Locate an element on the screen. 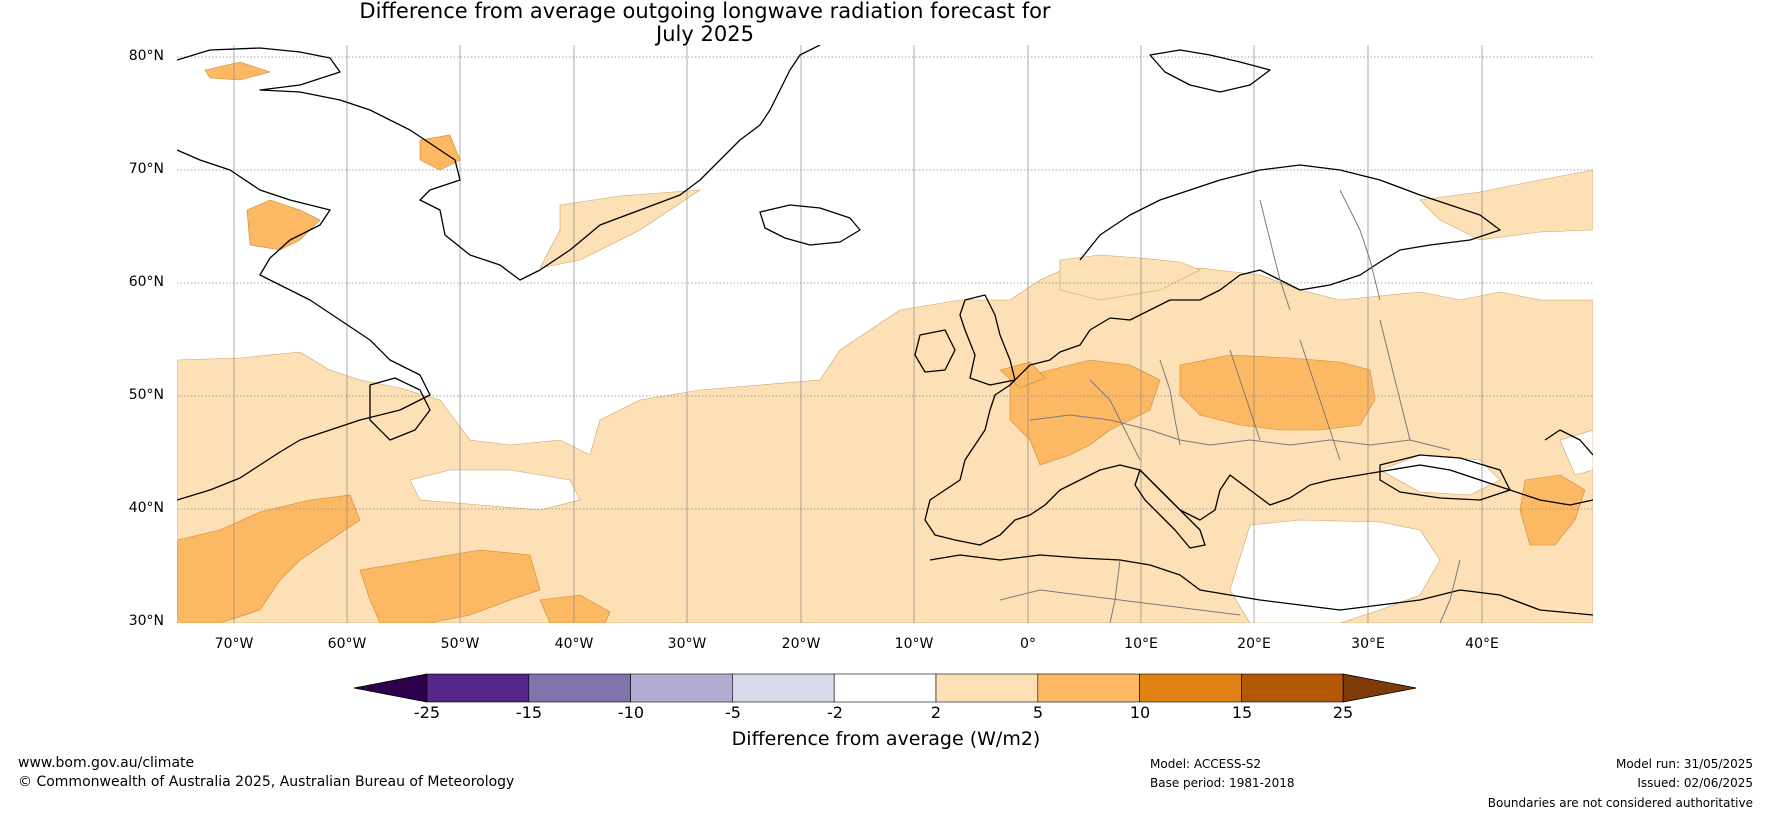 The image size is (1770, 816). africa-coast is located at coordinates (1261, 585).